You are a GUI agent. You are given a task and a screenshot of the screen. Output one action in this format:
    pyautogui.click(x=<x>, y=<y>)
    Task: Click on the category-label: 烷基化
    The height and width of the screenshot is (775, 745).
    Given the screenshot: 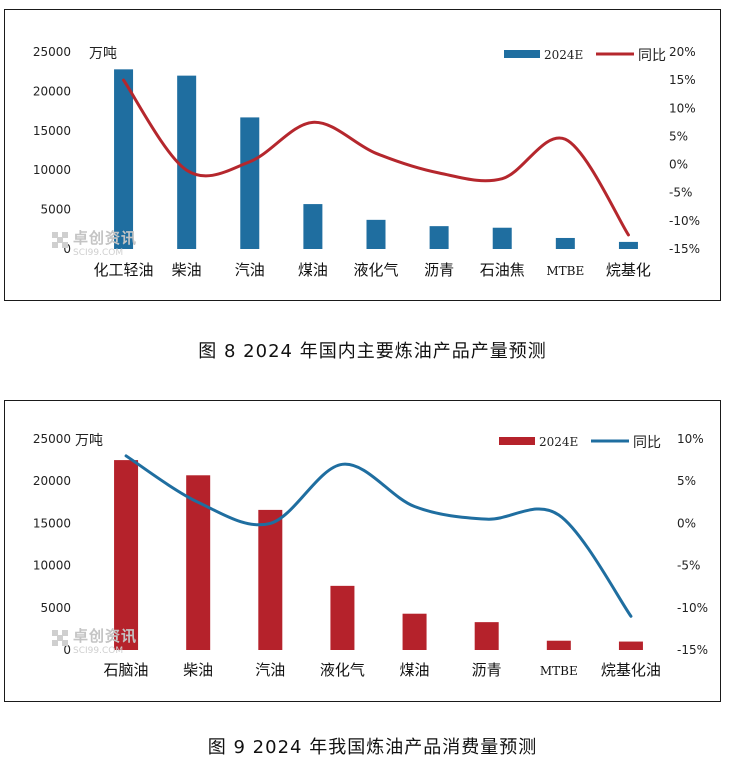 What is the action you would take?
    pyautogui.click(x=628, y=270)
    